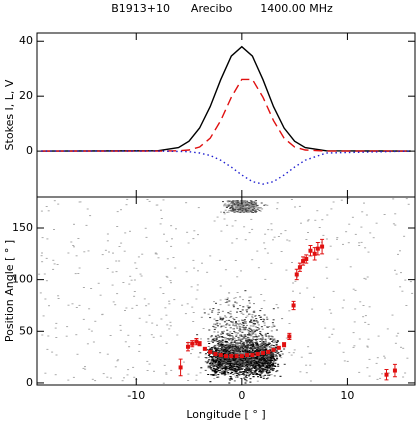 The width and height of the screenshot is (417, 425). What do you see at coordinates (314, 253) in the screenshot?
I see `pa-point` at bounding box center [314, 253].